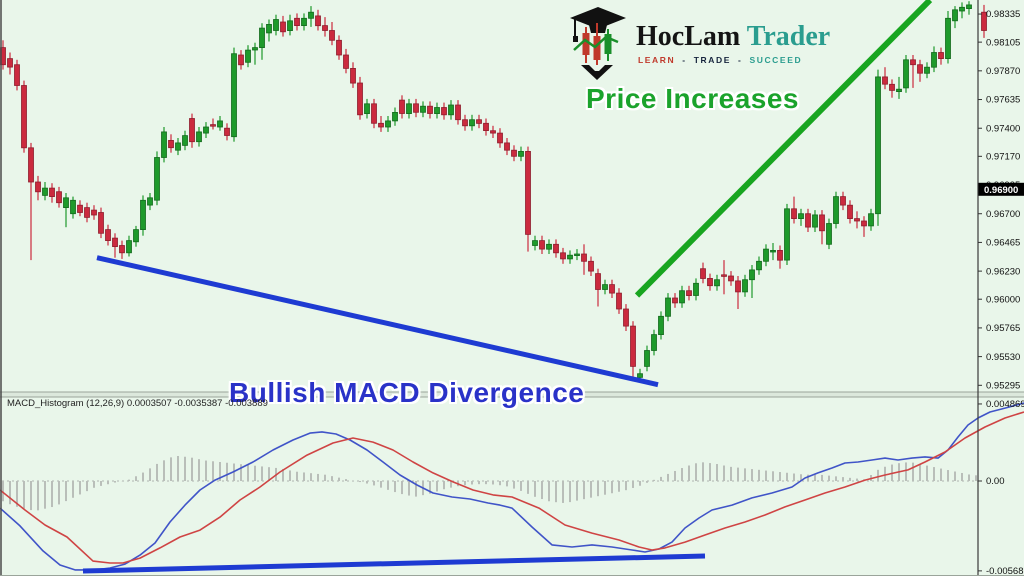 The height and width of the screenshot is (576, 1024). What do you see at coordinates (1003, 42) in the screenshot?
I see `svg-text: 0.98105` at bounding box center [1003, 42].